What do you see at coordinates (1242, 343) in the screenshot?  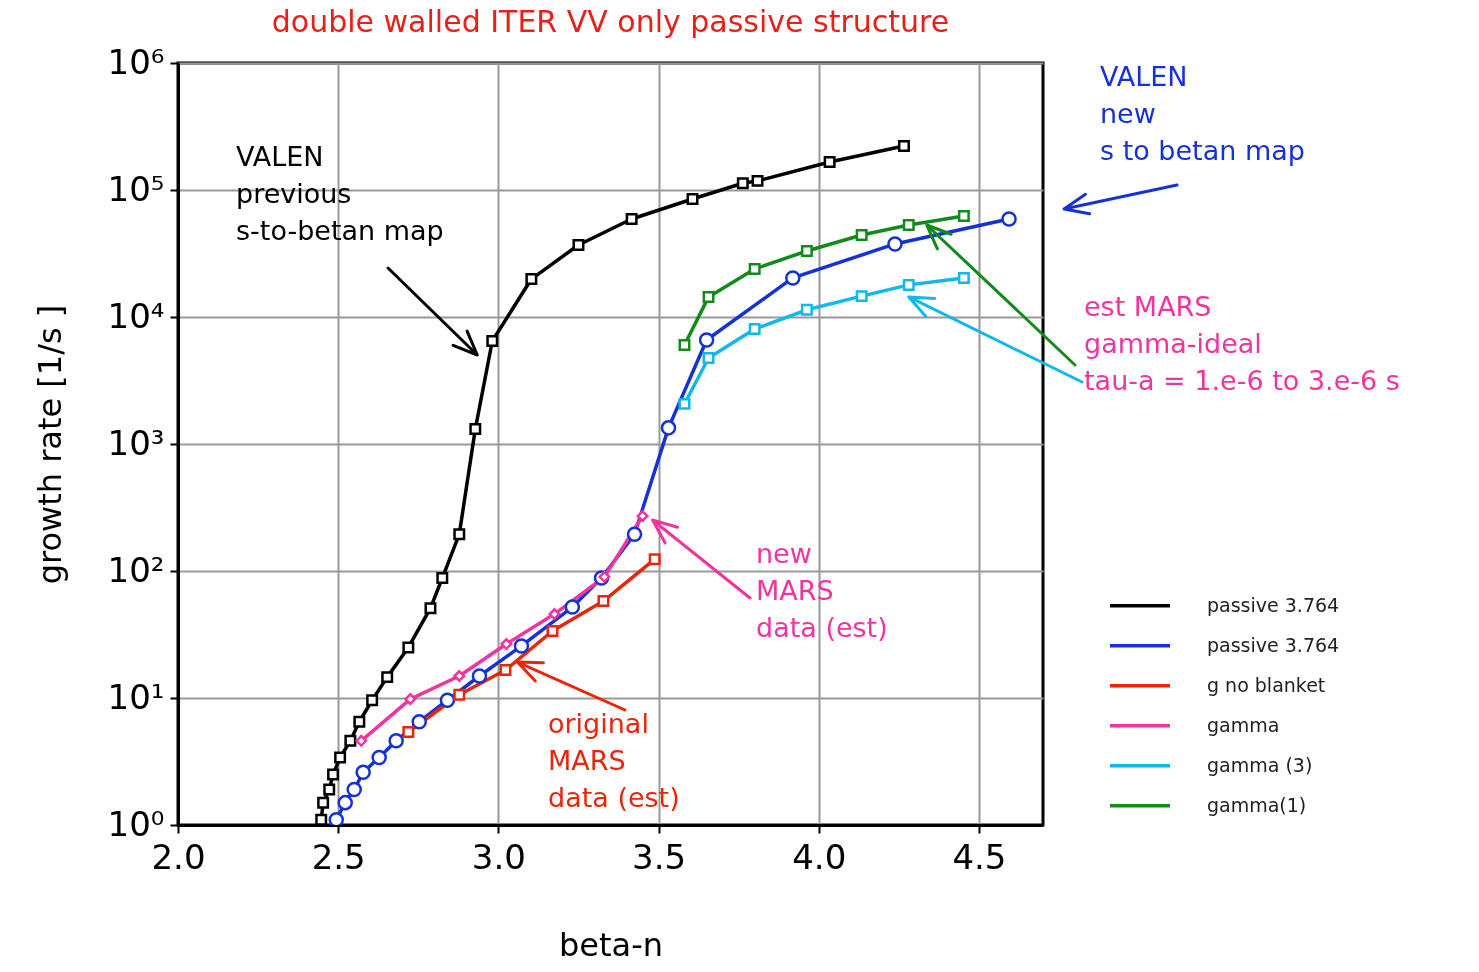 I see `text: est MARS gamma-ideal tau-a = 1.e-6 to 3.e-6 s` at bounding box center [1242, 343].